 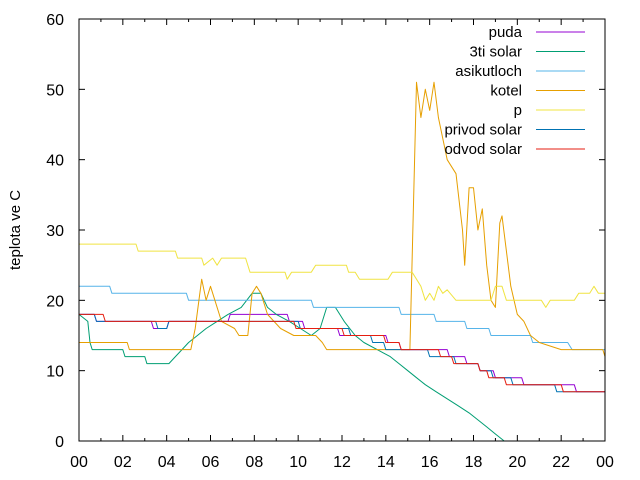 What do you see at coordinates (55, 372) in the screenshot?
I see `y-tick-label: 10` at bounding box center [55, 372].